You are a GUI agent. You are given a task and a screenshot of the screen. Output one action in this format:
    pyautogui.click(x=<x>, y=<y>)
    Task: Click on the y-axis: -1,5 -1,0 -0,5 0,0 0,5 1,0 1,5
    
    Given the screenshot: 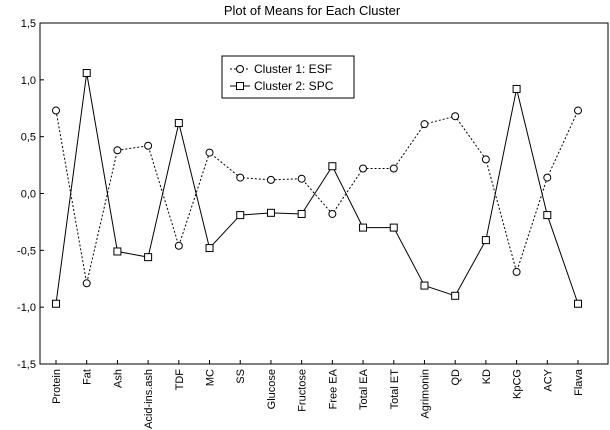 What is the action you would take?
    pyautogui.click(x=30, y=194)
    